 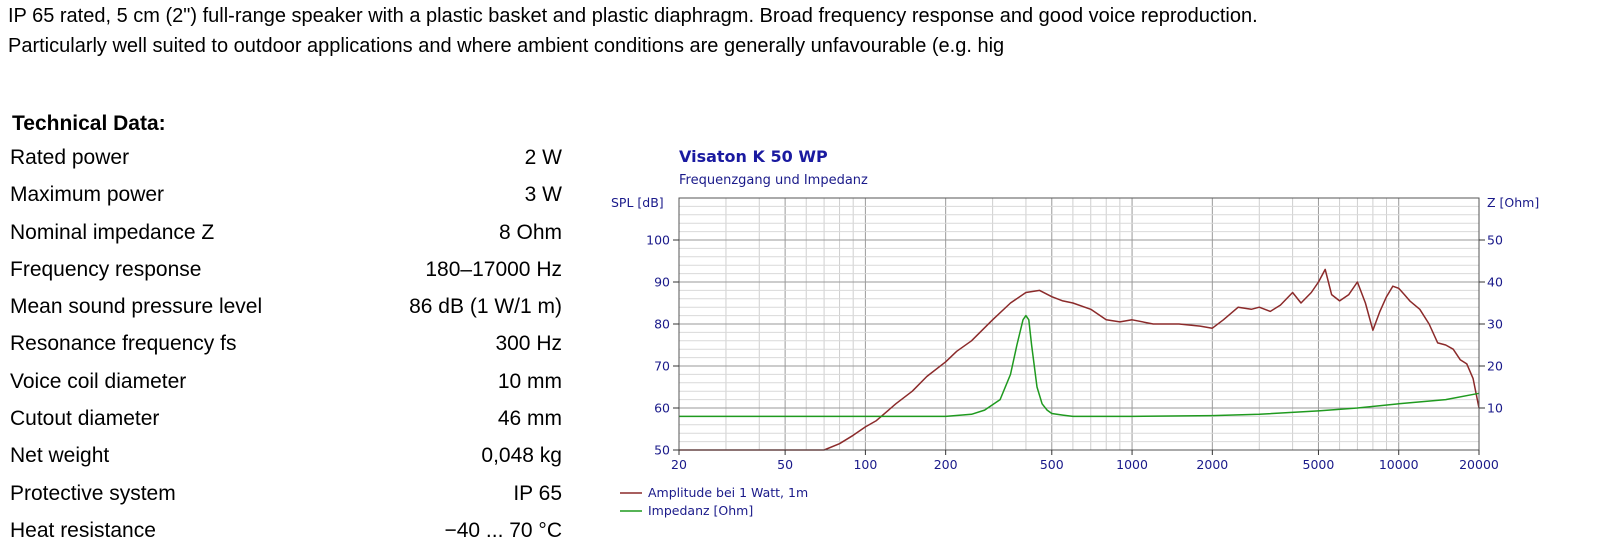 What do you see at coordinates (286, 421) in the screenshot?
I see `spec-row-cutout-diameter: Cutout diameter 46 mm` at bounding box center [286, 421].